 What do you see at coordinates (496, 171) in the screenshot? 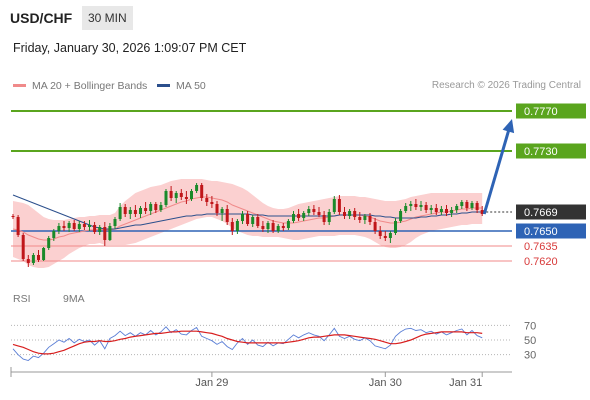
I see `arrow-shaft` at bounding box center [496, 171].